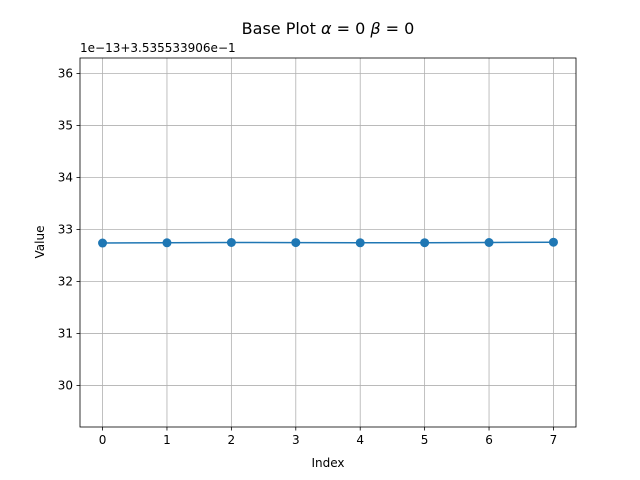  Describe the element at coordinates (425, 440) in the screenshot. I see `x-tick-label: 5` at that location.